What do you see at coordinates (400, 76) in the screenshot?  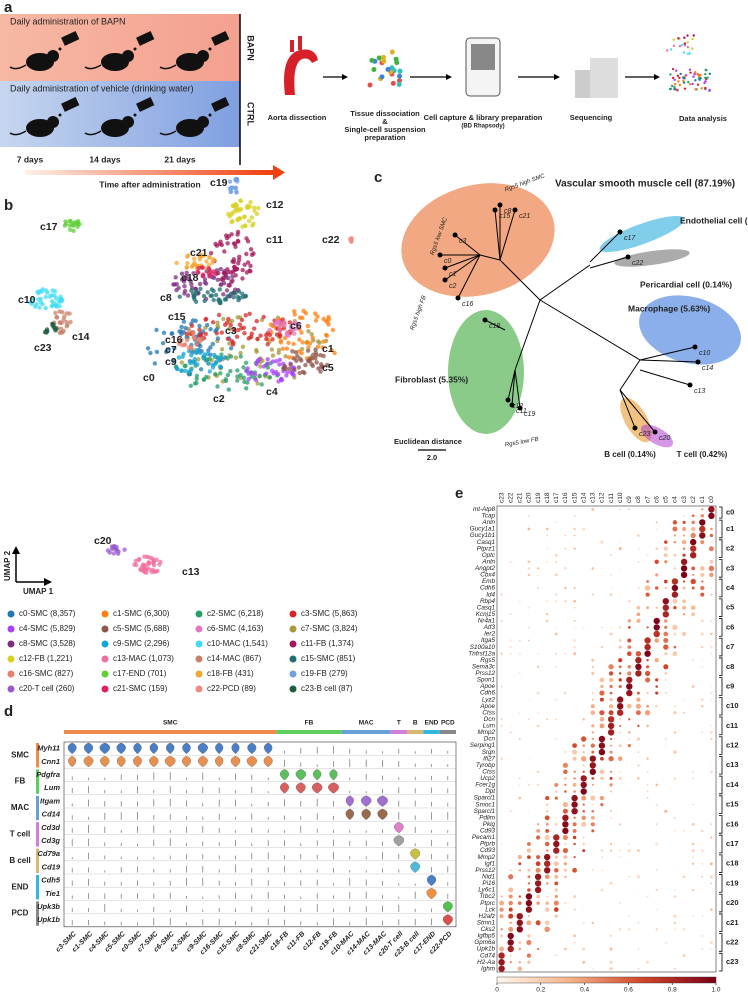 I see `cell-icon` at bounding box center [400, 76].